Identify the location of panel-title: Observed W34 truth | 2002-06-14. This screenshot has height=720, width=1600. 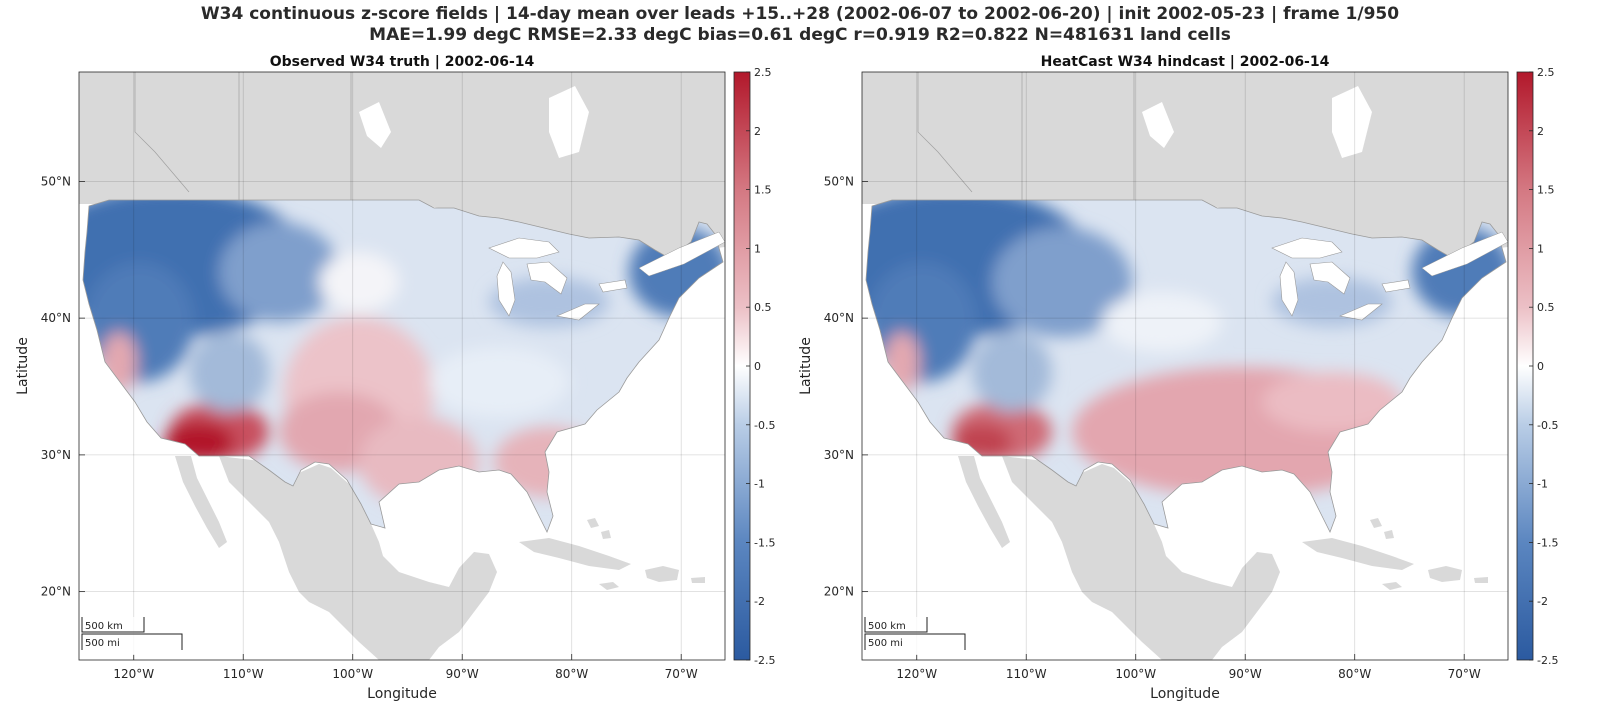
(402, 62).